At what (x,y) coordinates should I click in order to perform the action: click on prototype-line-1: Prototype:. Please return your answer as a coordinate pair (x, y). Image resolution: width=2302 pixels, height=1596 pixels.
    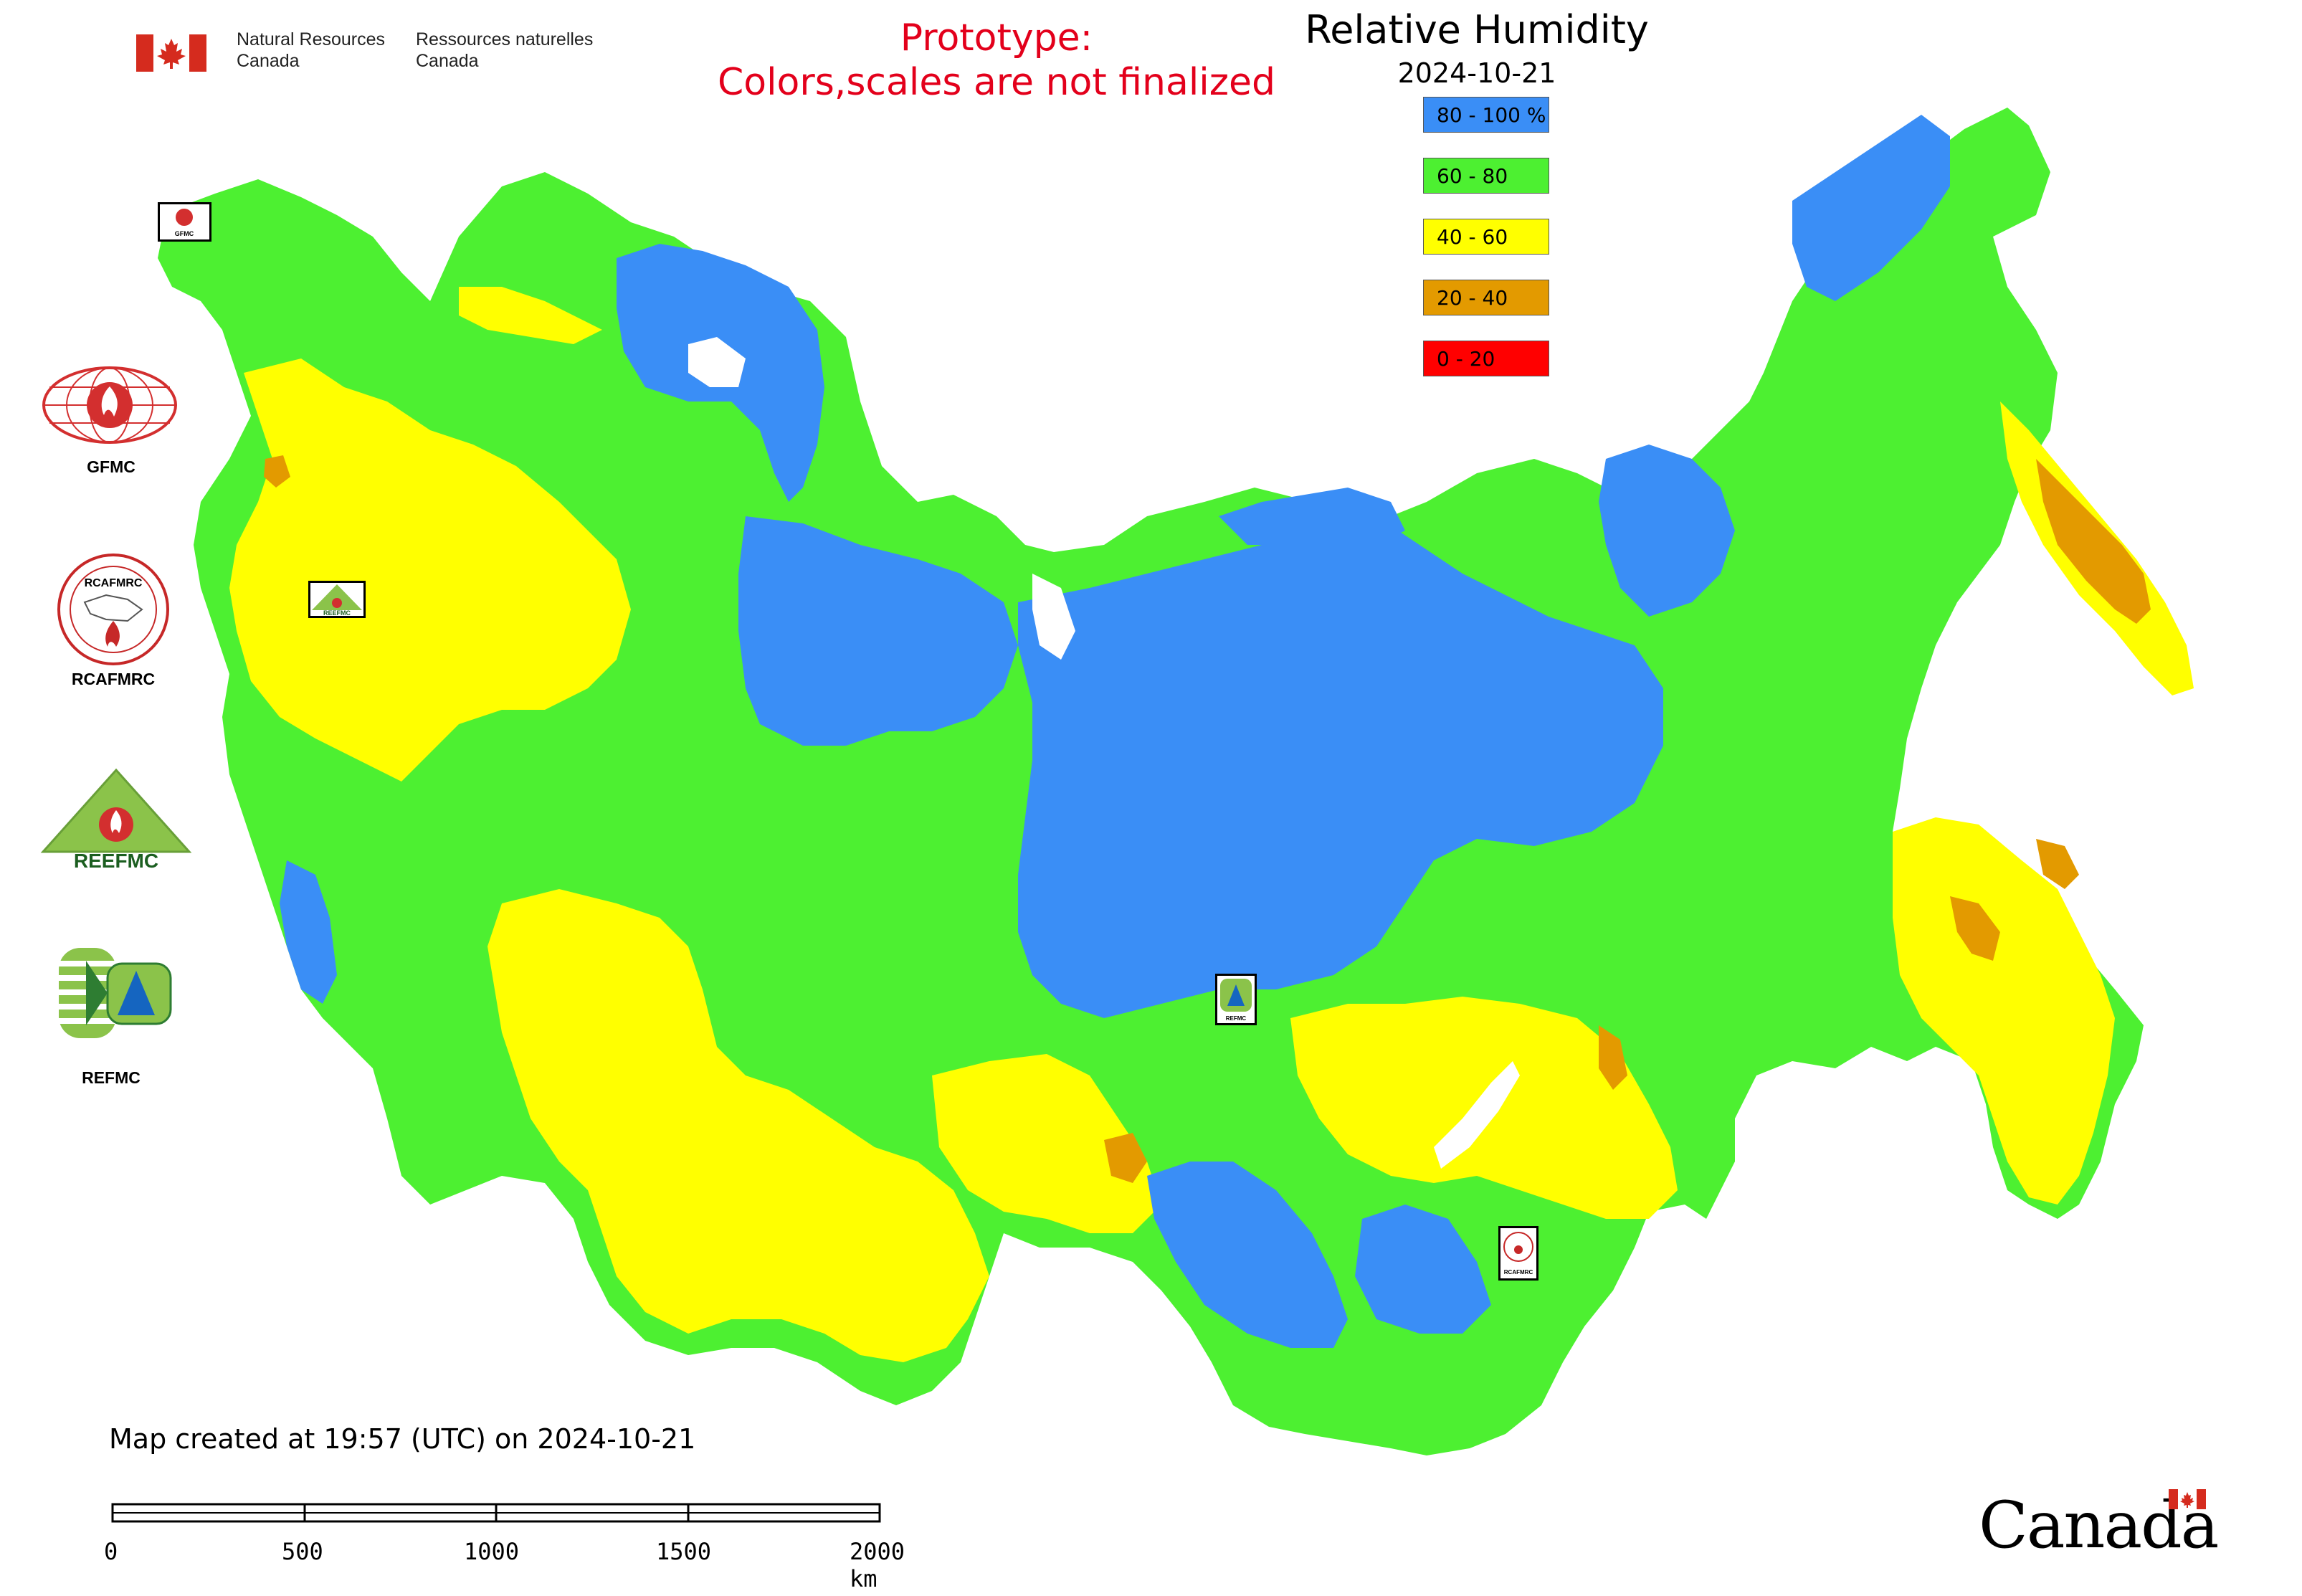
    Looking at the image, I should click on (997, 38).